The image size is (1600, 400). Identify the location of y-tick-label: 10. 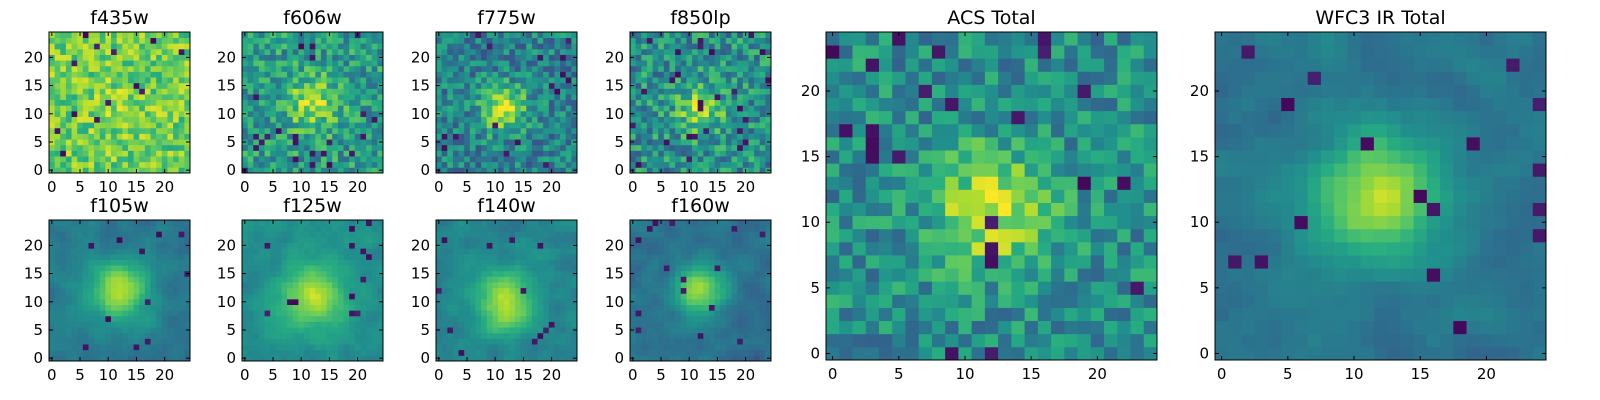
(33, 114).